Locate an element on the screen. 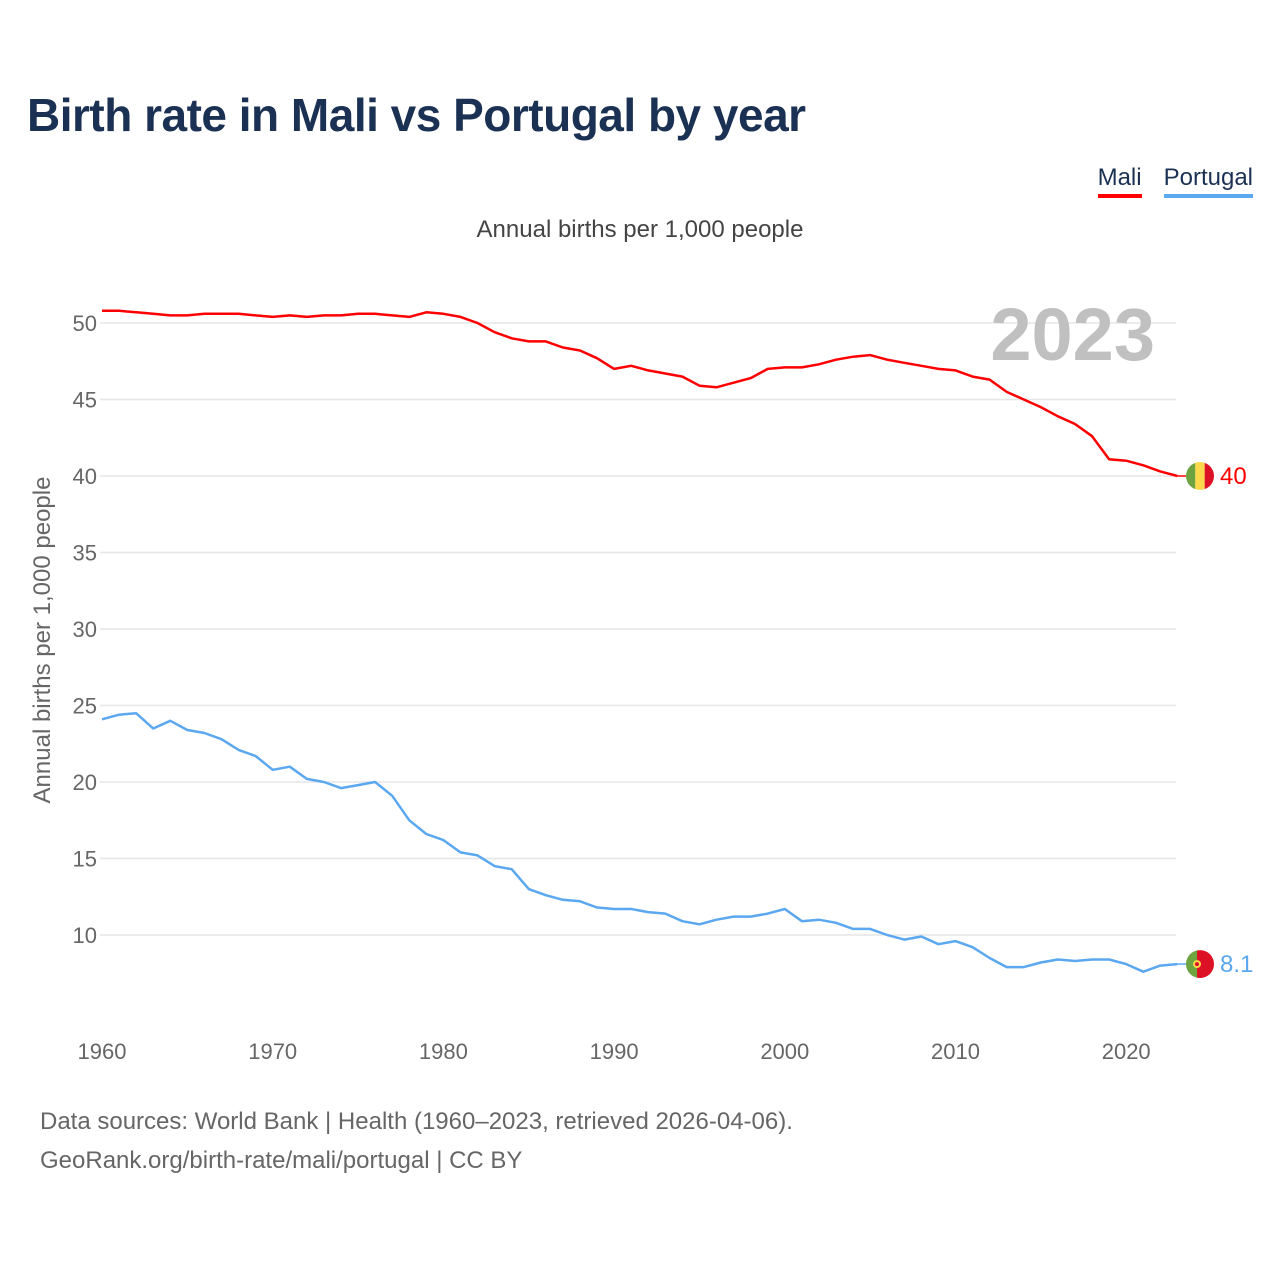  legend: Mali Portugal is located at coordinates (1175, 181).